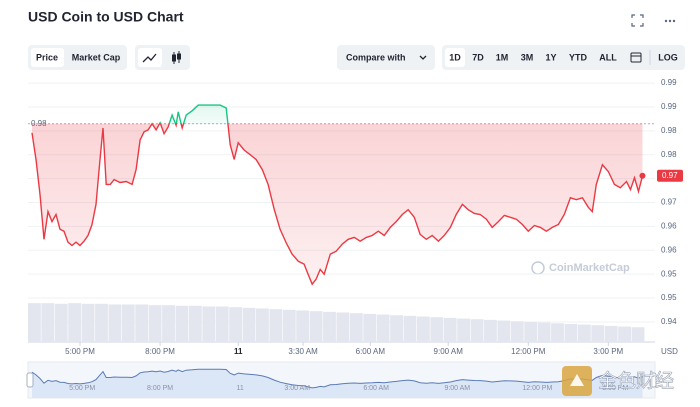  I want to click on price-label: Price, so click(47, 57).